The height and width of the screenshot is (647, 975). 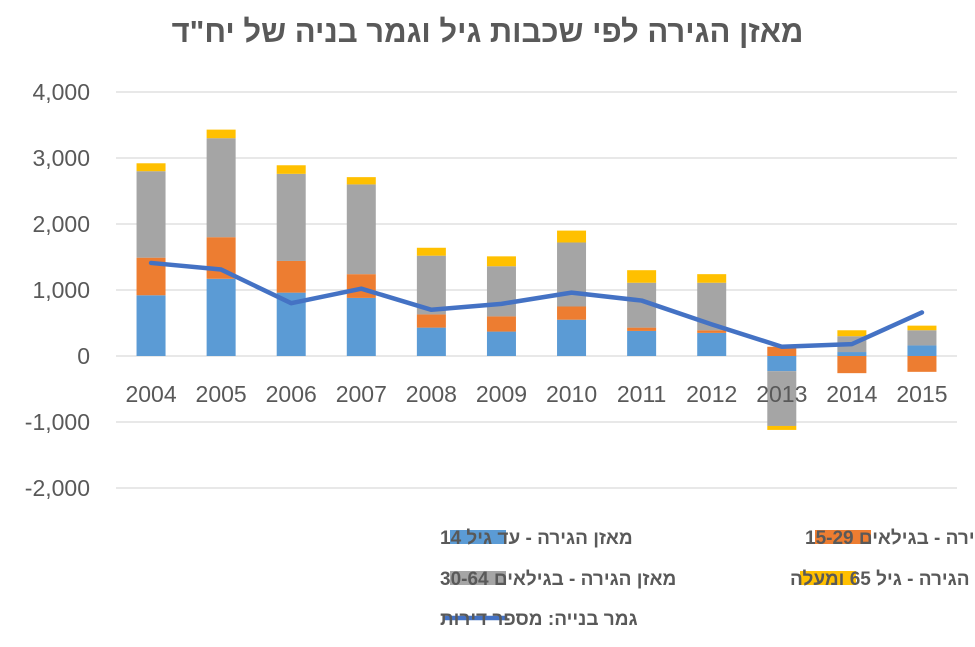 What do you see at coordinates (882, 579) in the screenshot?
I see `legend-label: מאזן הגירה - גיל 65 ומעלה` at bounding box center [882, 579].